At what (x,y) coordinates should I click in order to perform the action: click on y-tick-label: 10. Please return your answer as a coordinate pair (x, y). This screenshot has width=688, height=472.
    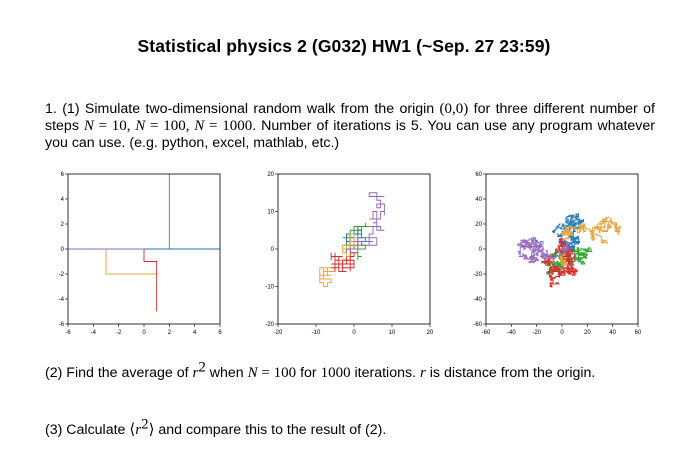
    Looking at the image, I should click on (270, 213).